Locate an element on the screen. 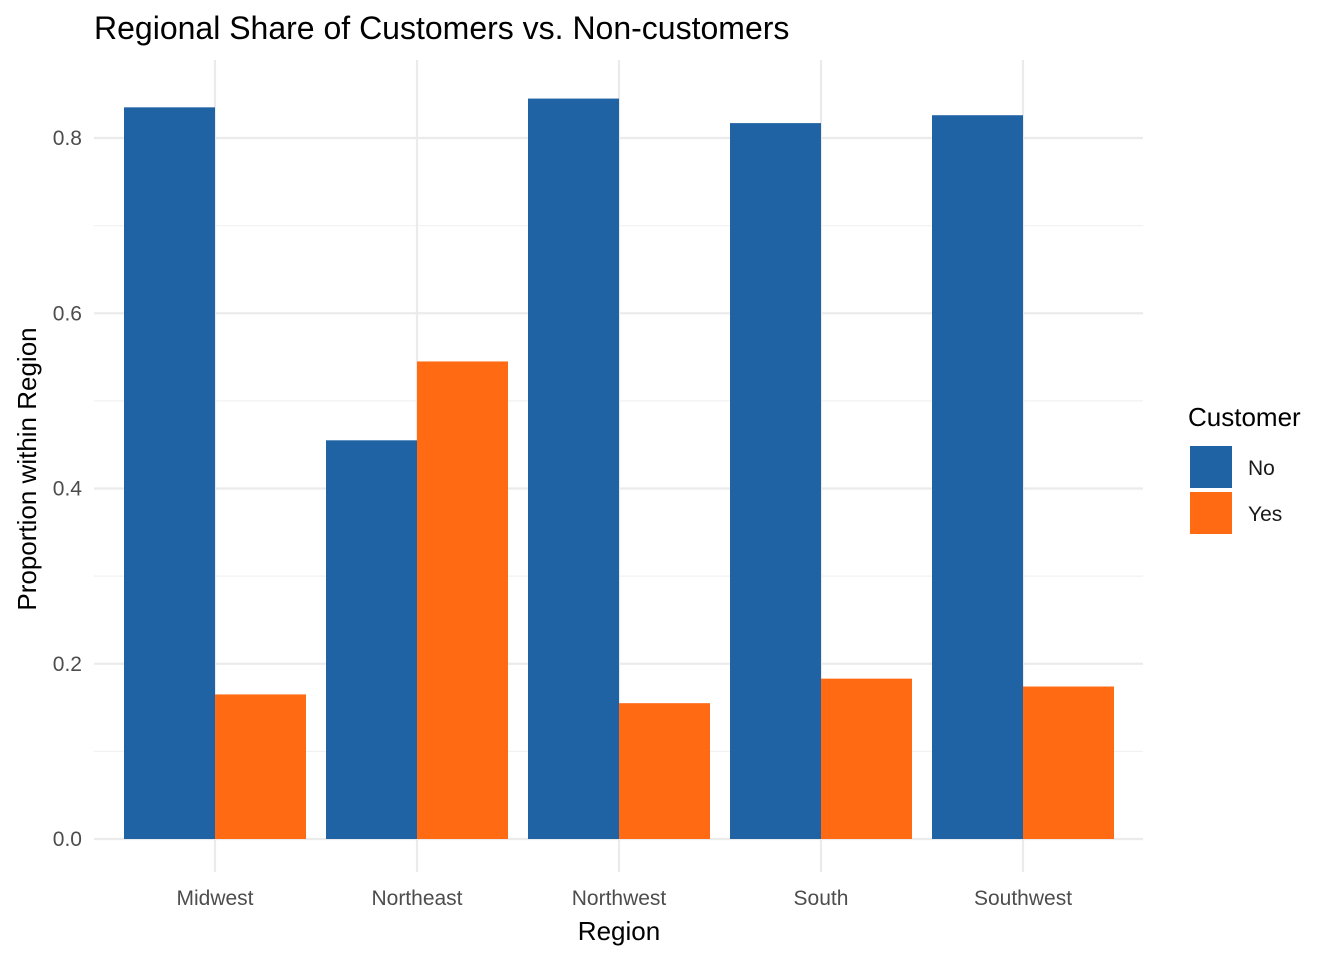 The height and width of the screenshot is (960, 1344). bar-northeast-yes is located at coordinates (462, 600).